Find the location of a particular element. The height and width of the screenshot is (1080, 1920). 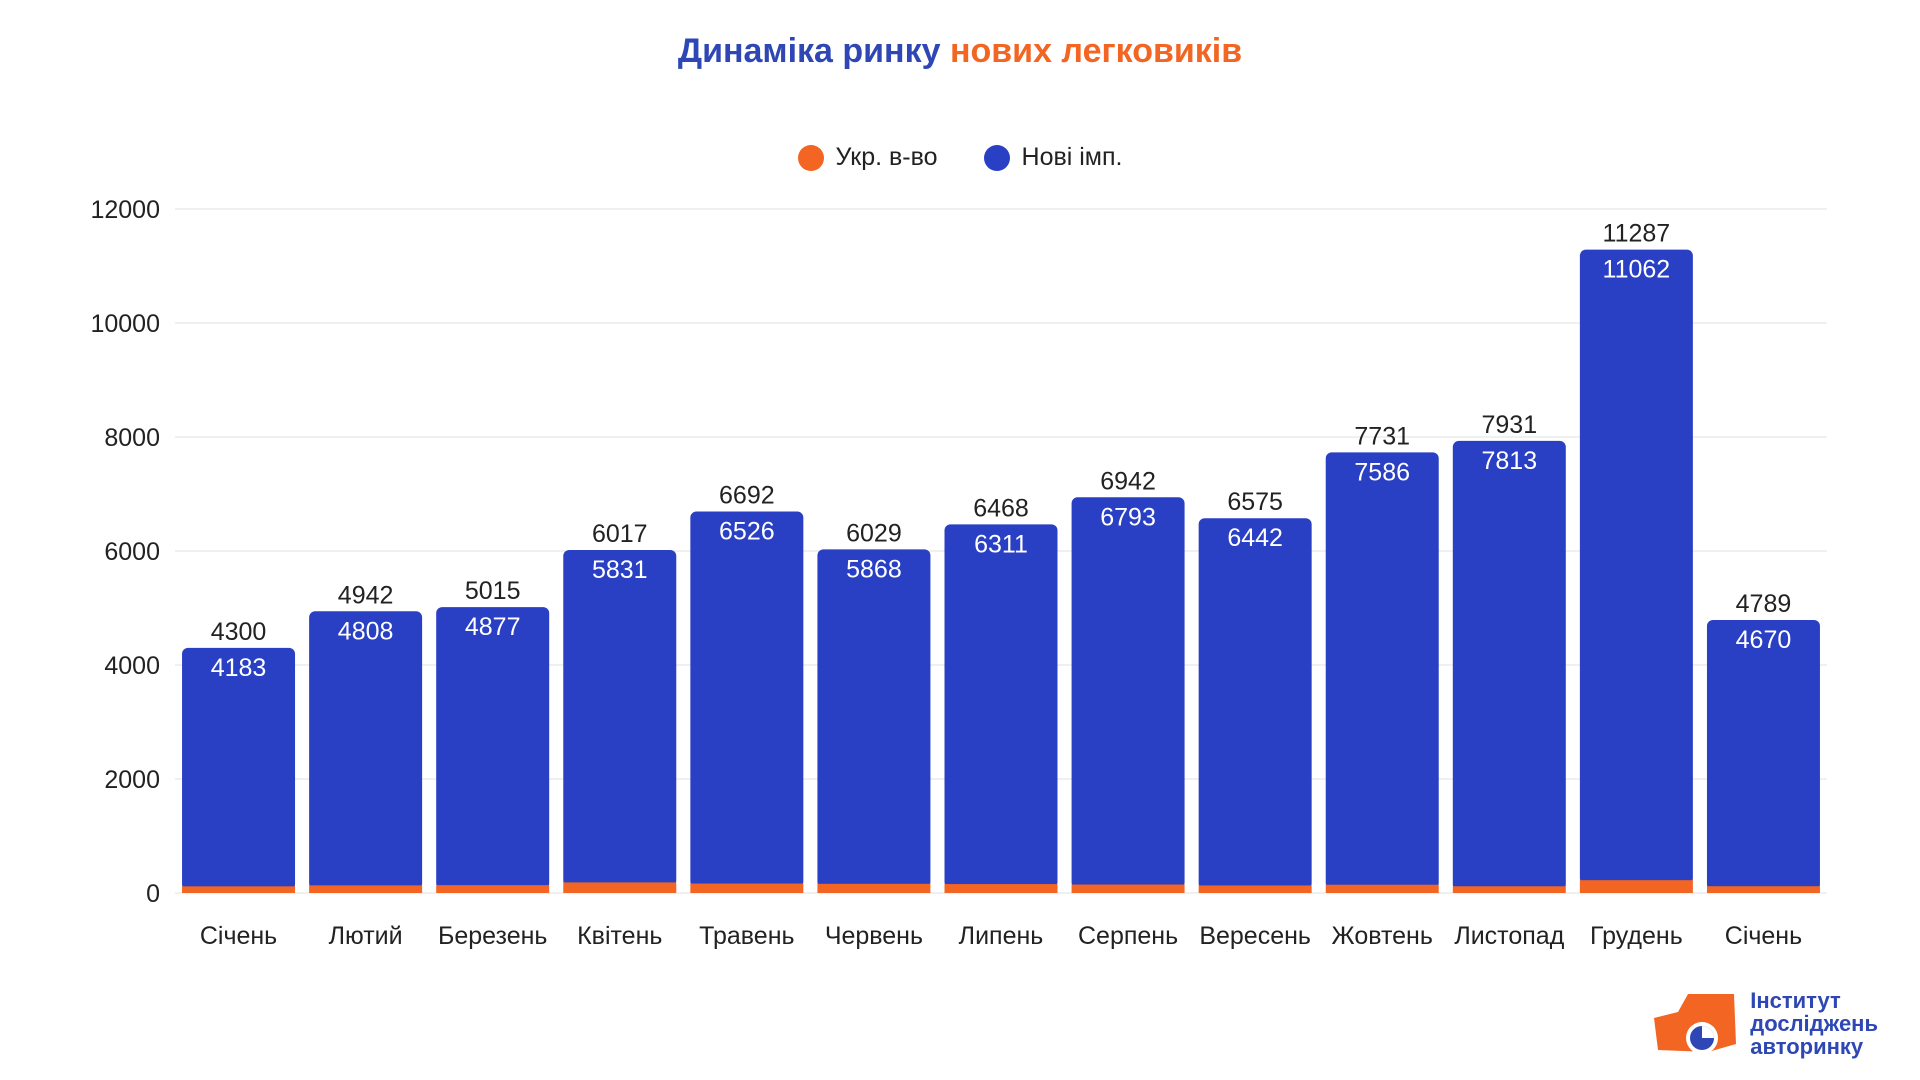

import-label: 5831 is located at coordinates (620, 570).